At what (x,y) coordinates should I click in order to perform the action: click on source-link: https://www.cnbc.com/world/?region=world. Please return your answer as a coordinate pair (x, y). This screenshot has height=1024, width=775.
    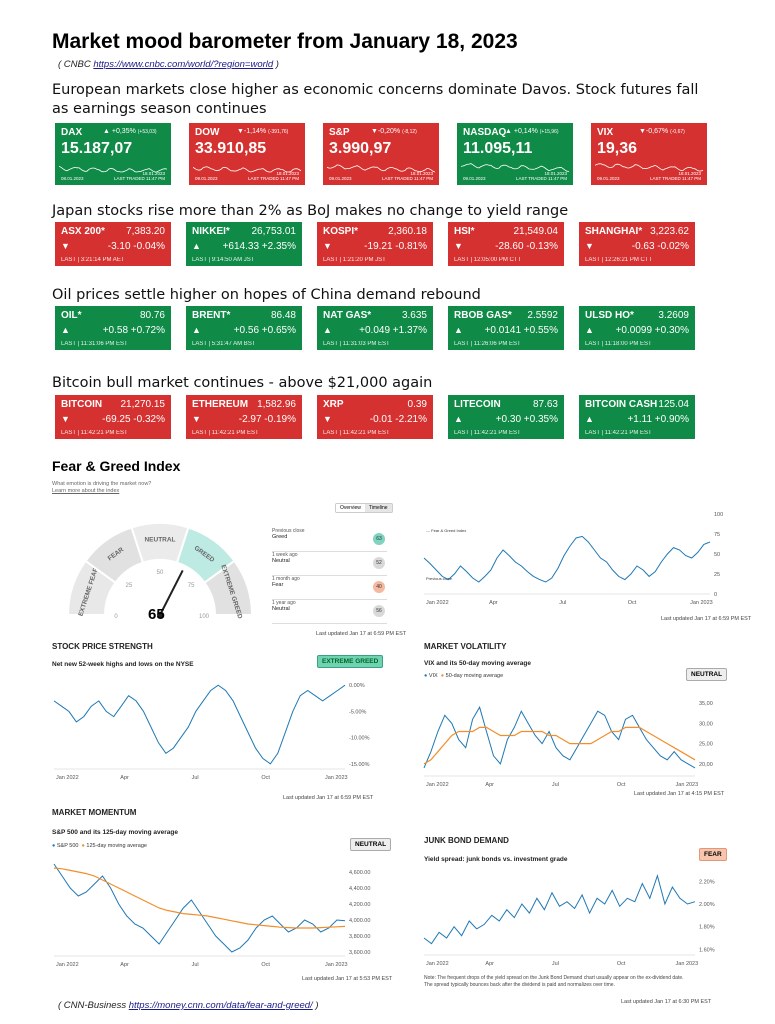
    Looking at the image, I should click on (183, 64).